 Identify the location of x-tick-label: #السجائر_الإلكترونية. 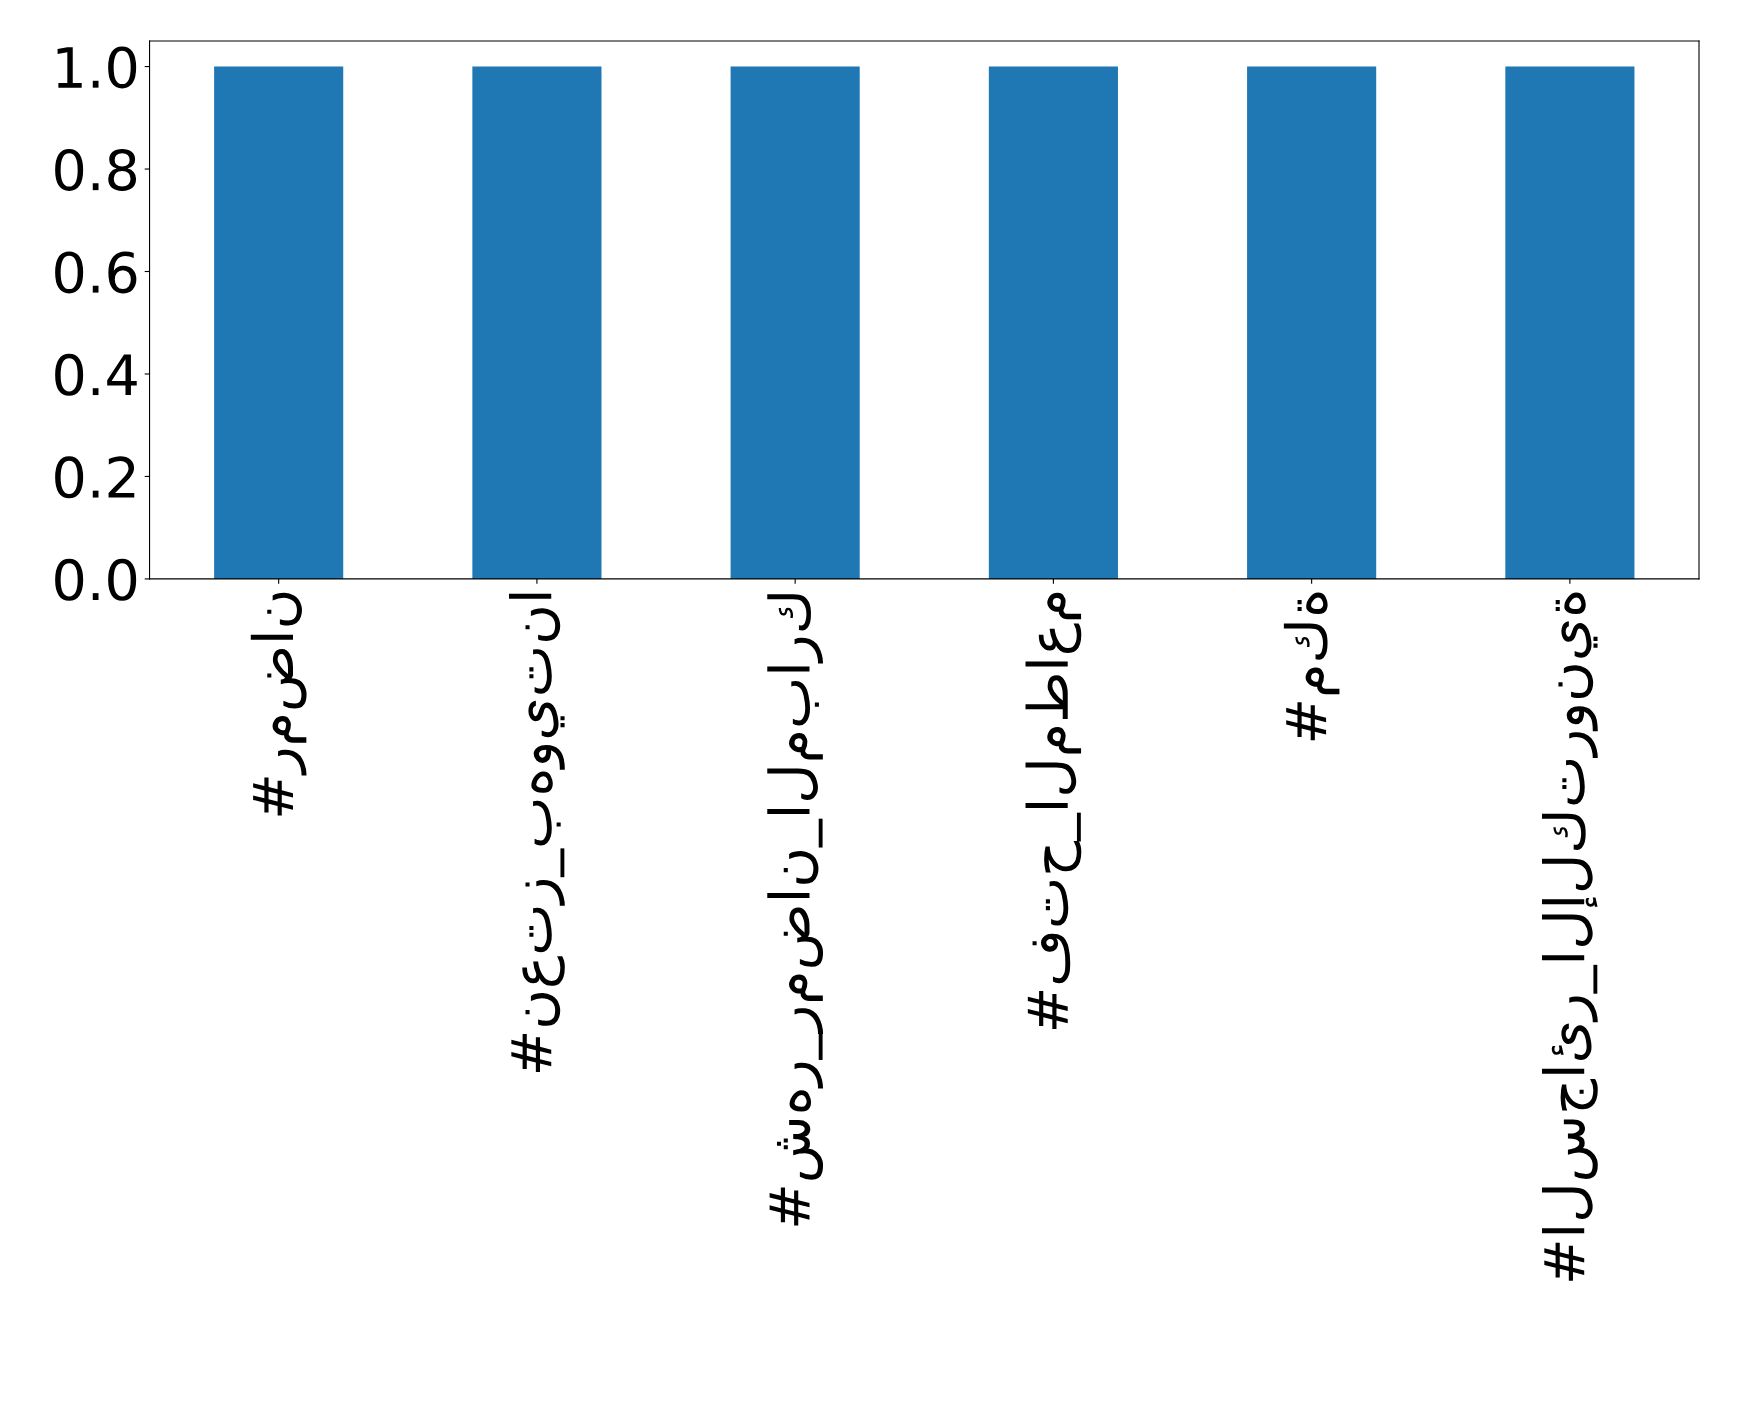
(1569, 936).